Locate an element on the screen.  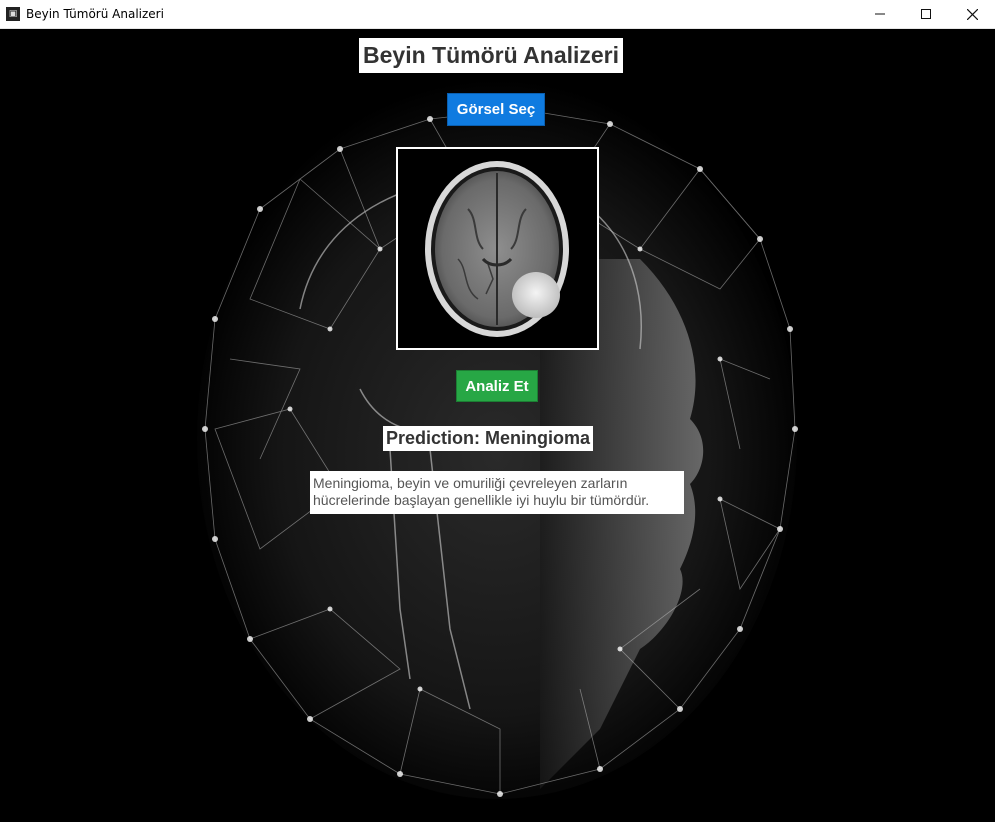
window-title: Beyin Tümörü Analizeri is located at coordinates (95, 14).